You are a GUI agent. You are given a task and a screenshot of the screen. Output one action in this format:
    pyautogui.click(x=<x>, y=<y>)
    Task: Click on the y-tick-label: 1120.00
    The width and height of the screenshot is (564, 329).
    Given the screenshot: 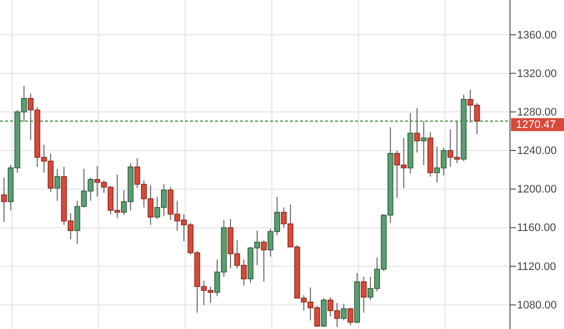 What is the action you would take?
    pyautogui.click(x=536, y=266)
    